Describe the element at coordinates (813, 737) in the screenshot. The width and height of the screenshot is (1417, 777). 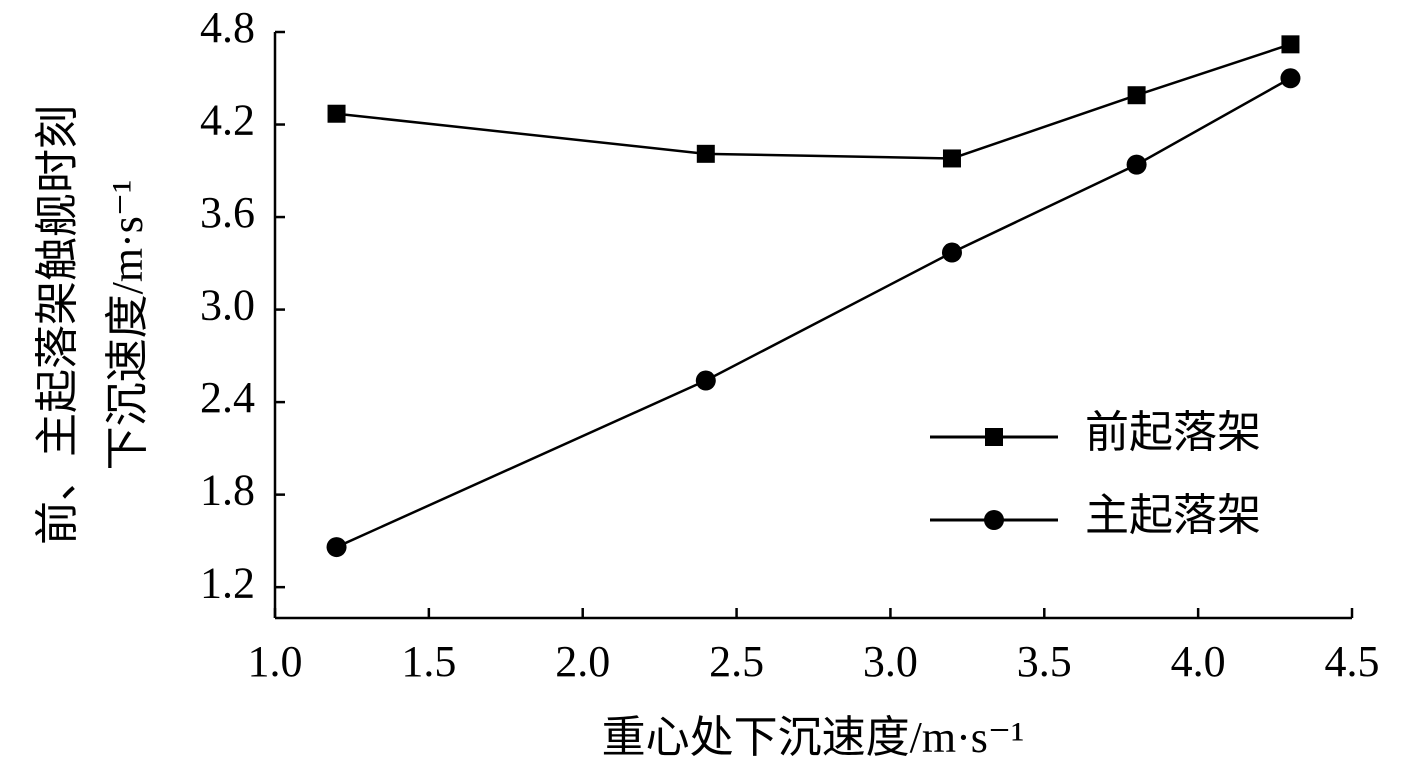
I see `x-axis-label: 重心处下沉速度/m·s⁻¹` at that location.